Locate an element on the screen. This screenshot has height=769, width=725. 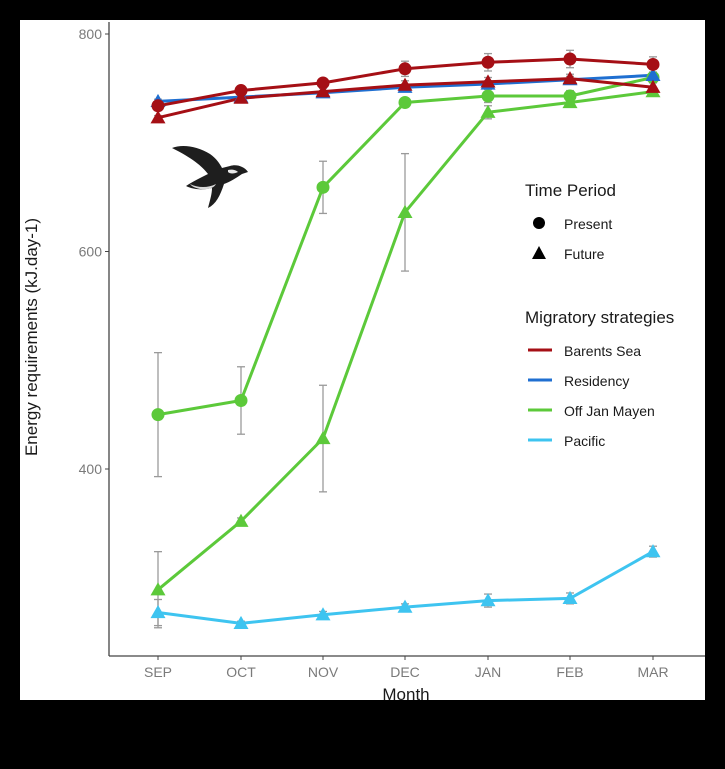
legend-label-present: Present is located at coordinates (588, 224).